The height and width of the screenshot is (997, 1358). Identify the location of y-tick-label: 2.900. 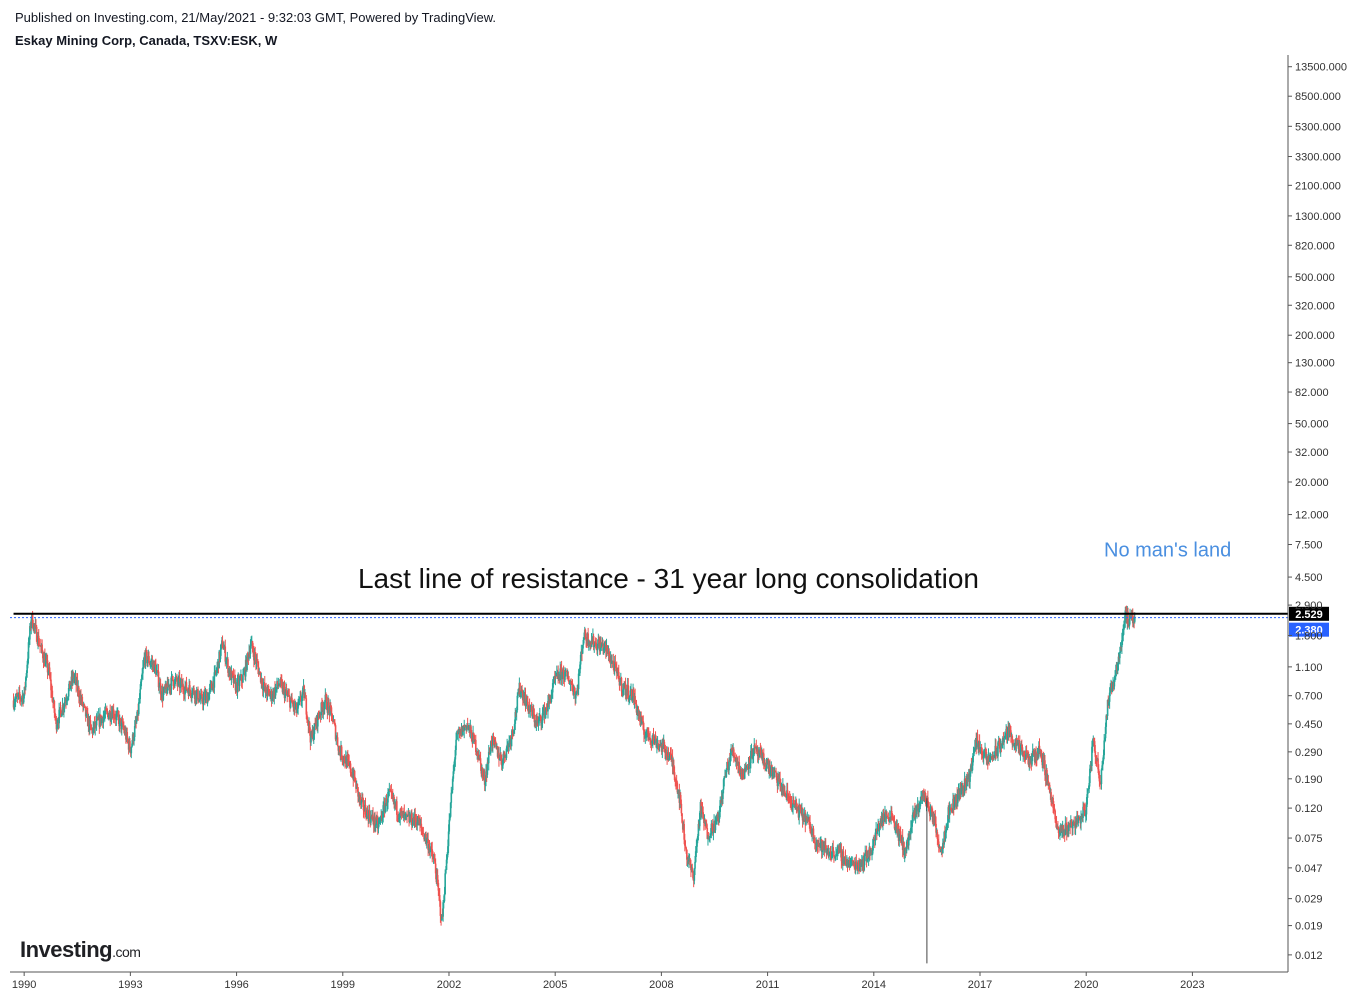
(1309, 606).